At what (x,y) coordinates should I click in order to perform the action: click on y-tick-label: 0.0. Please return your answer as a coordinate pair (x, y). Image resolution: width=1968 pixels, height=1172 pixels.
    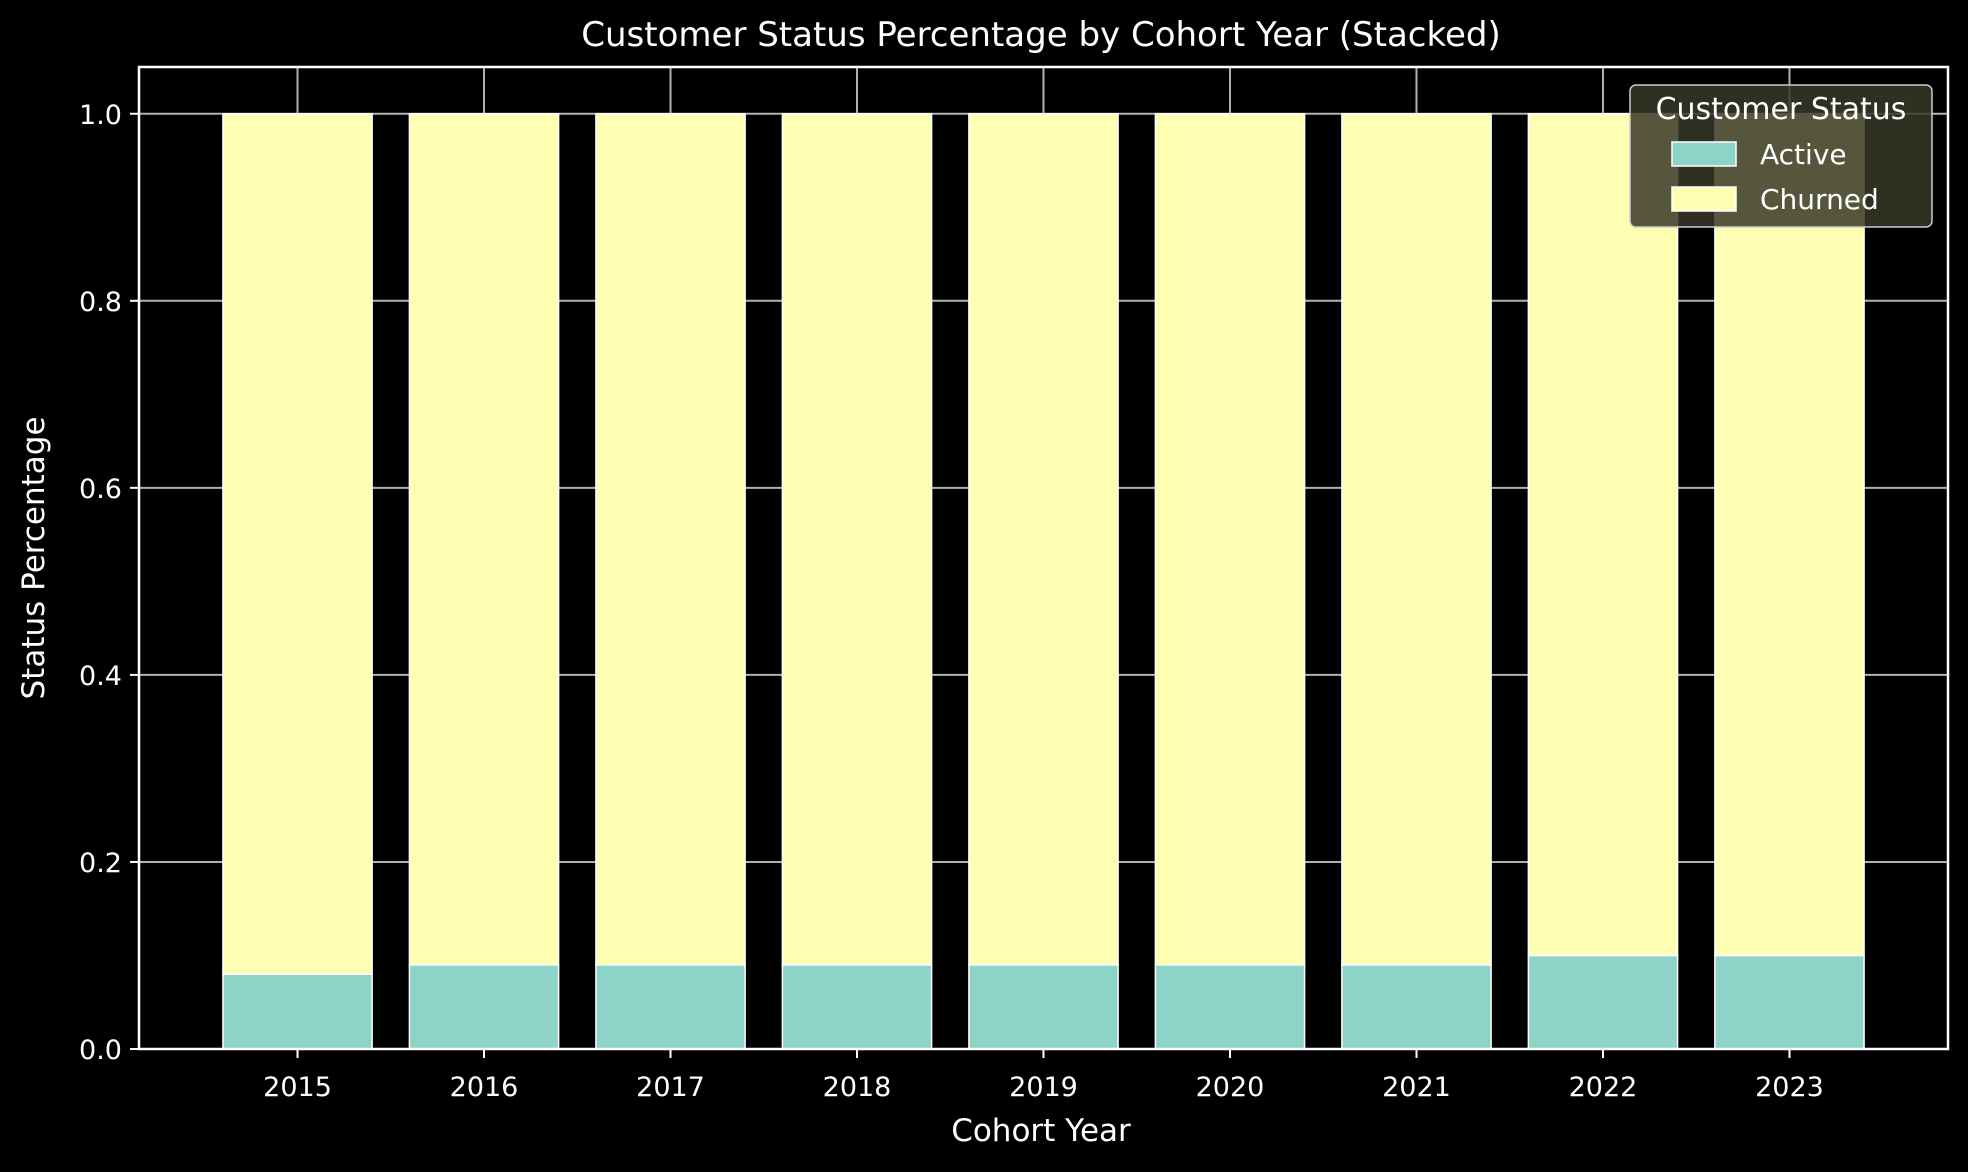
    Looking at the image, I should click on (100, 1050).